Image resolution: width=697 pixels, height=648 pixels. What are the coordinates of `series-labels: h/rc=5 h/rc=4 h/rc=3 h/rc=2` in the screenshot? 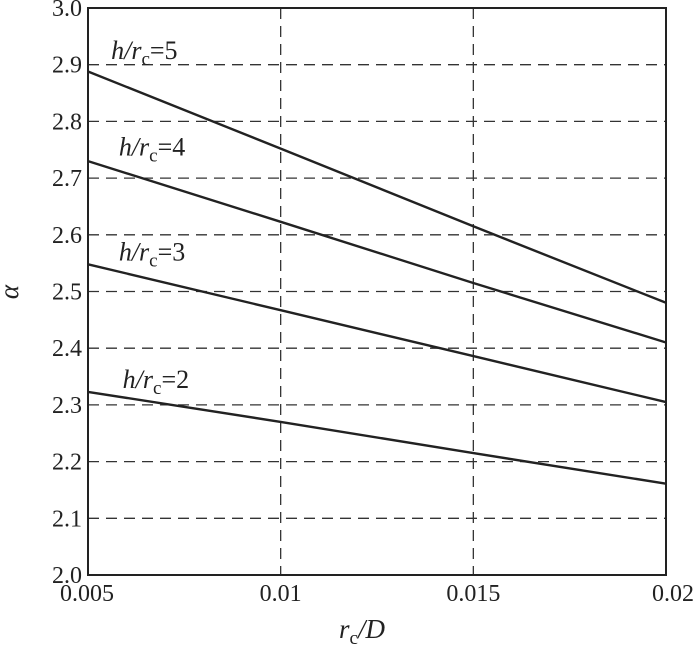 It's located at (150, 217).